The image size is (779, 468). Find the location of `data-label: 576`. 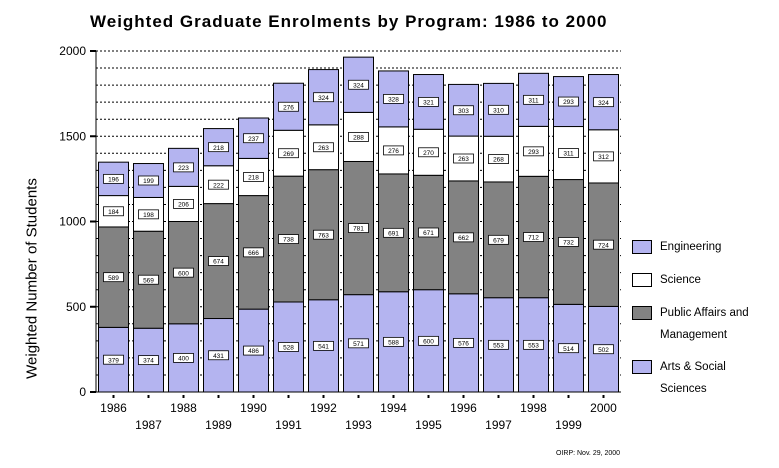

data-label: 576 is located at coordinates (463, 343).